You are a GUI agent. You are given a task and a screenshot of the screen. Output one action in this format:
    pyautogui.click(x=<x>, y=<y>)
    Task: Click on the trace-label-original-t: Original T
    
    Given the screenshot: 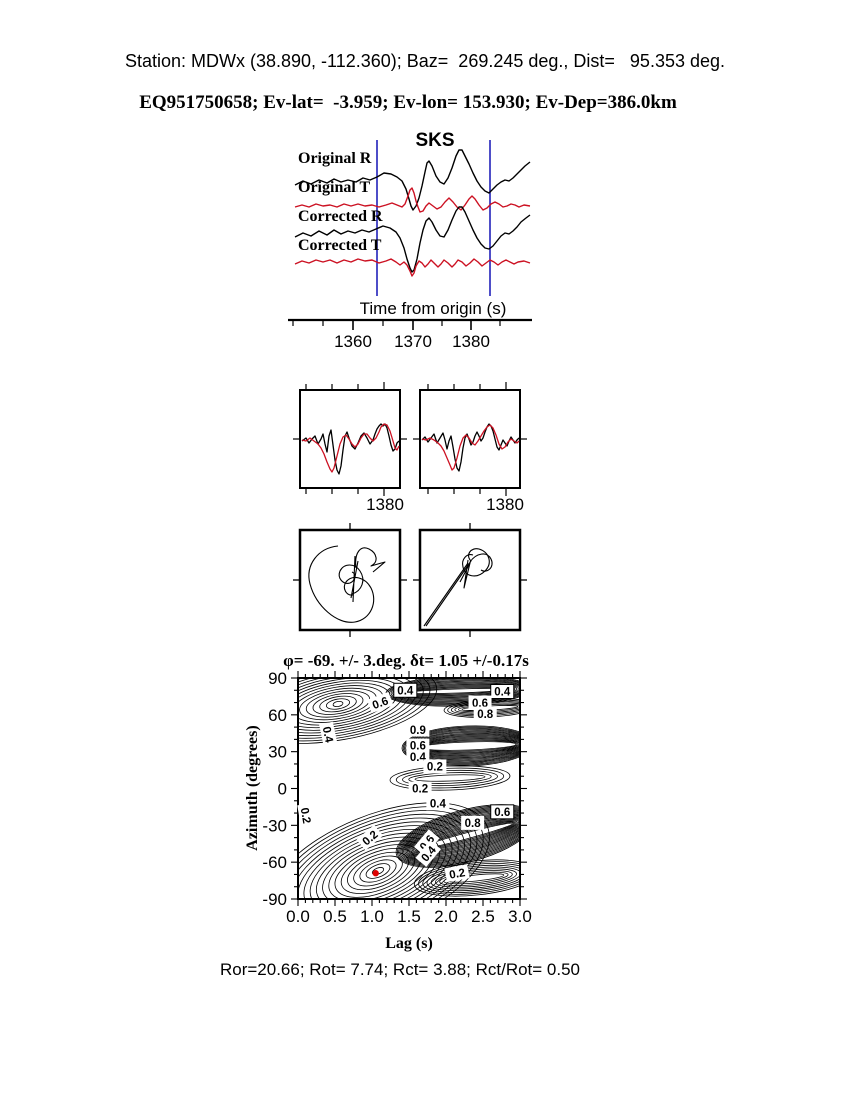 What is the action you would take?
    pyautogui.click(x=334, y=187)
    